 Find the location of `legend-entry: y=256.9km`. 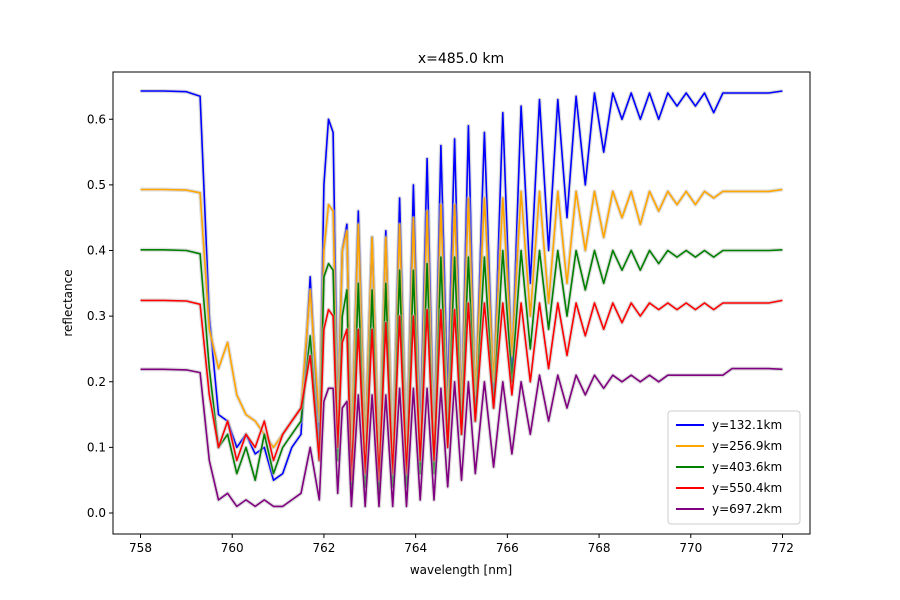

legend-entry: y=256.9km is located at coordinates (747, 446).